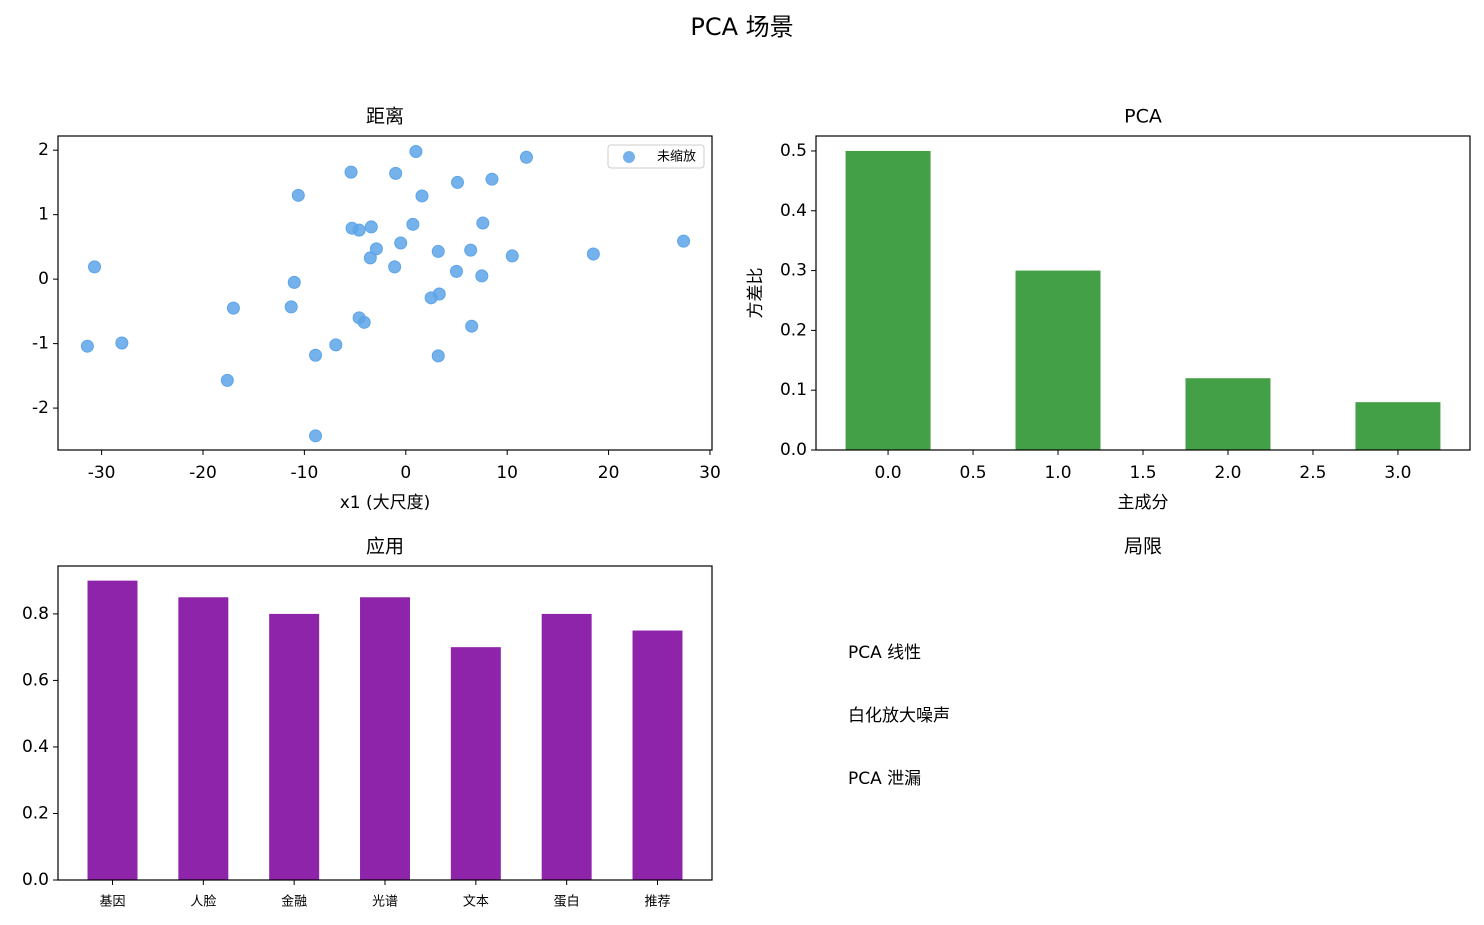 This screenshot has height=925, width=1484. Describe the element at coordinates (1312, 473) in the screenshot. I see `x-tick-label: 2.5` at that location.